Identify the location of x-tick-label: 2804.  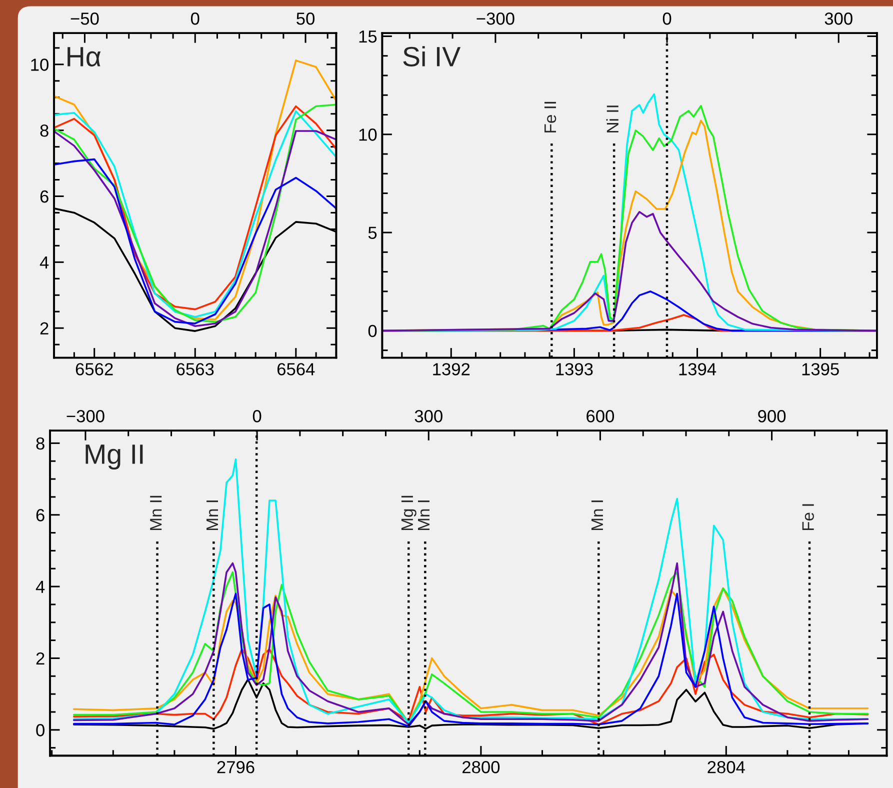
(726, 767).